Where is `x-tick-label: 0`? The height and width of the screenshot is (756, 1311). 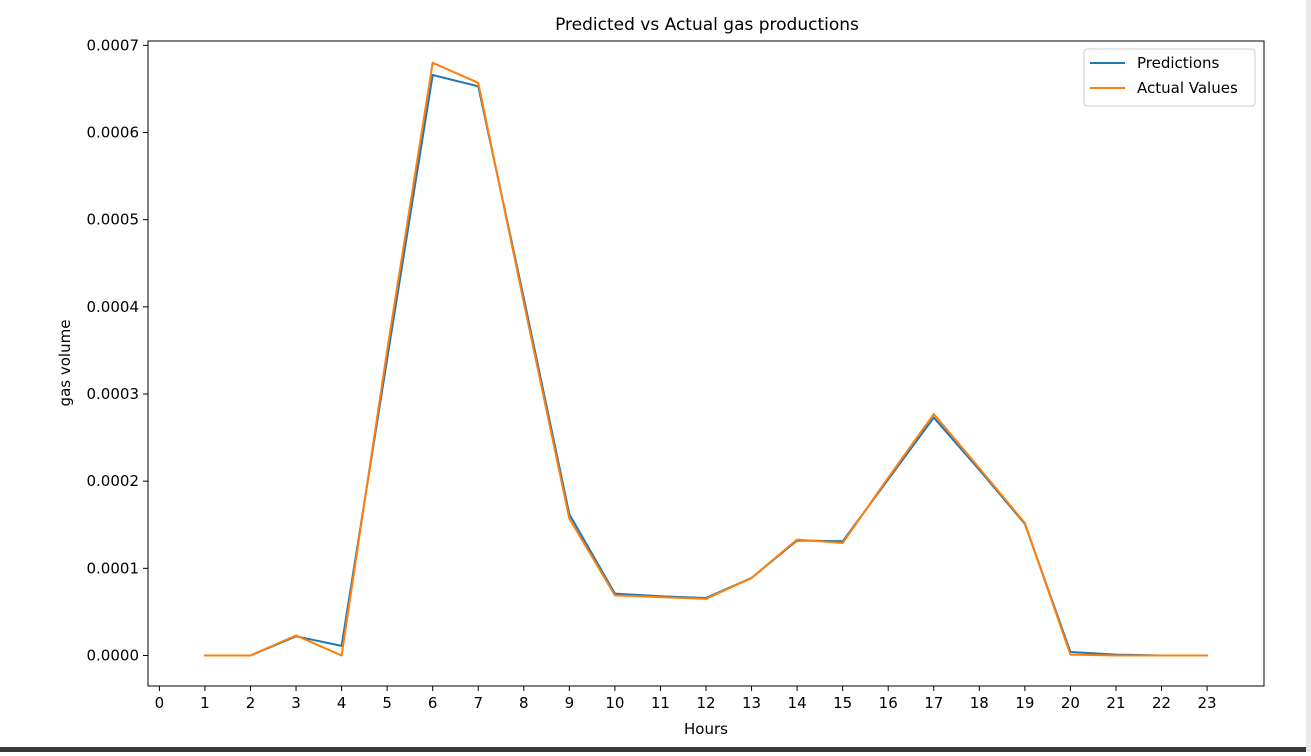 x-tick-label: 0 is located at coordinates (160, 703).